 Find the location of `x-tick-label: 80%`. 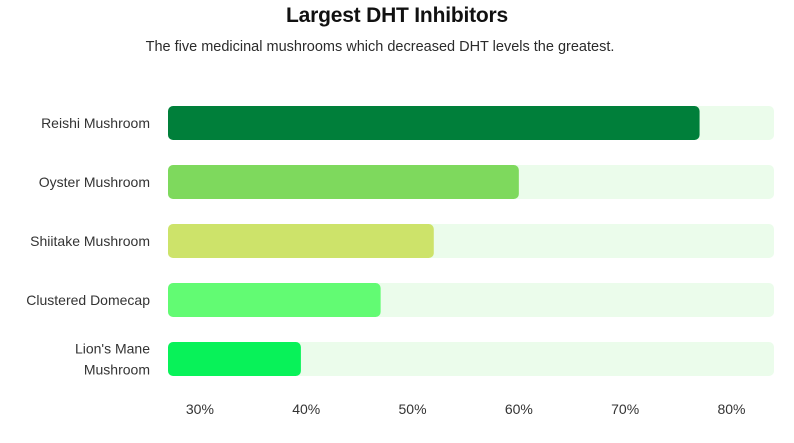

x-tick-label: 80% is located at coordinates (731, 409).